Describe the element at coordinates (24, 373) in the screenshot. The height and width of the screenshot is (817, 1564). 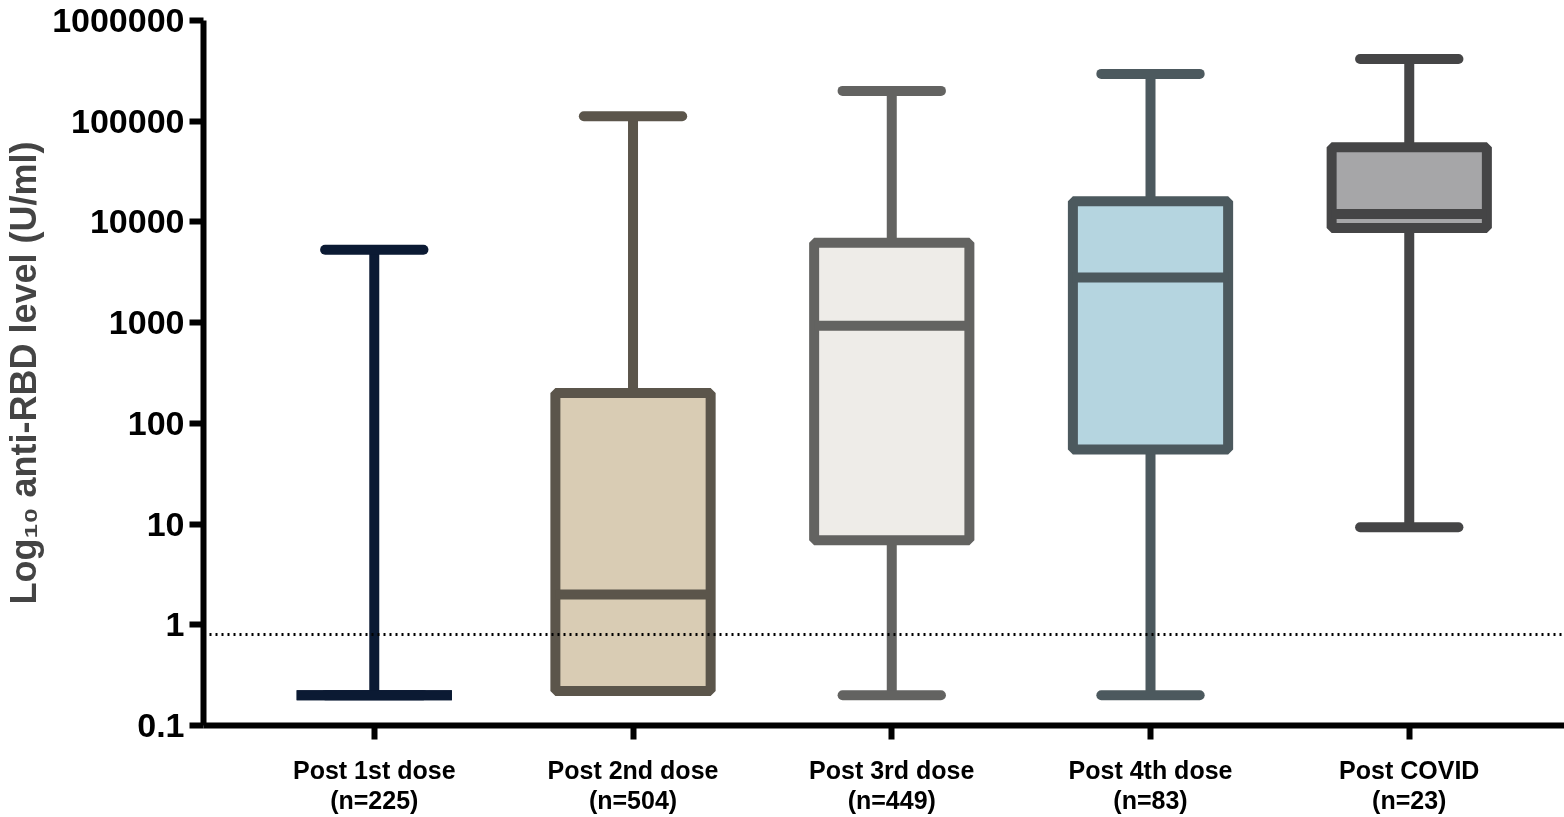
I see `y-axis-title: Log₁₀ anti-RBD level (U/ml)` at that location.